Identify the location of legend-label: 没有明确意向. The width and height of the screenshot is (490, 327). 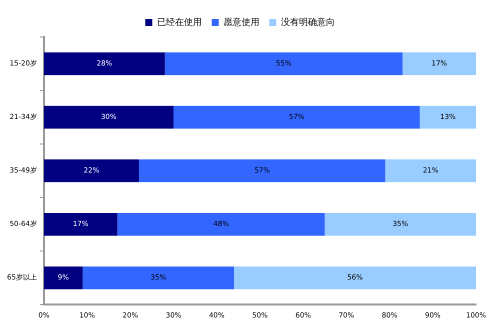
(307, 22).